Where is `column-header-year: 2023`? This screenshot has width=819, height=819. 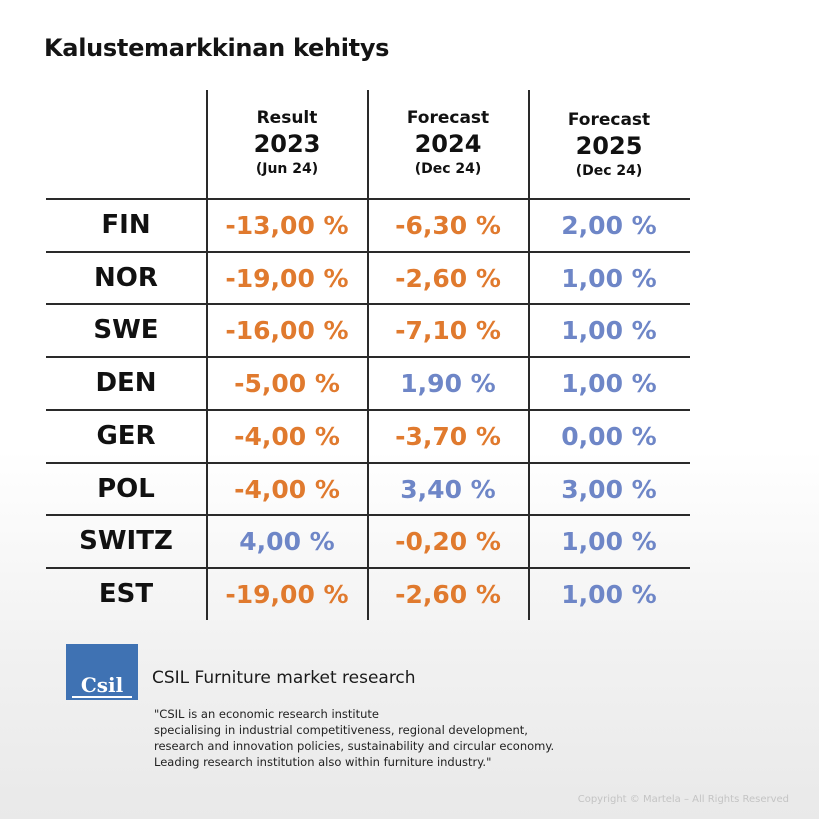
column-header-year: 2023 is located at coordinates (287, 144).